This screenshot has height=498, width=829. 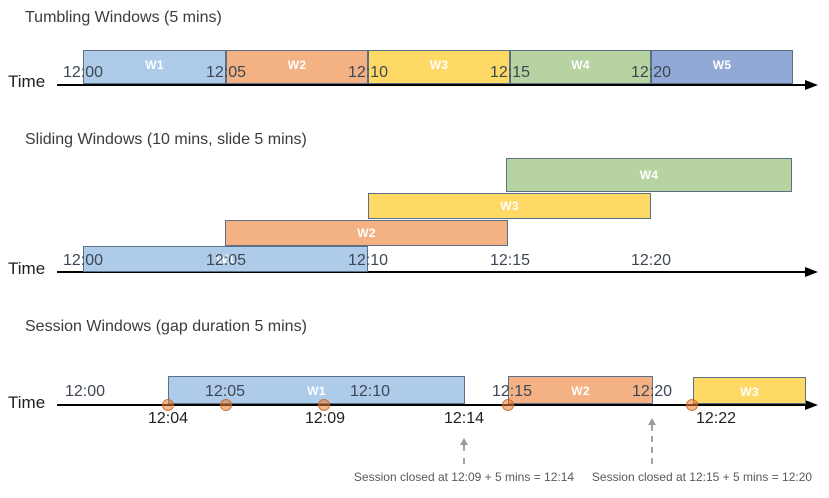 I want to click on session-axis-label: Time, so click(x=27, y=402).